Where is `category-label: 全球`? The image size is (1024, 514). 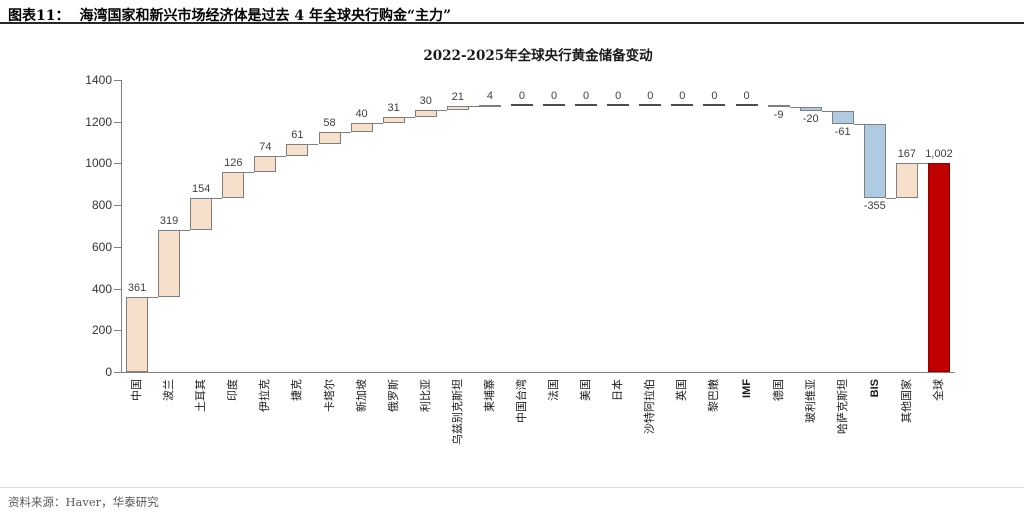
category-label: 全球 is located at coordinates (938, 390).